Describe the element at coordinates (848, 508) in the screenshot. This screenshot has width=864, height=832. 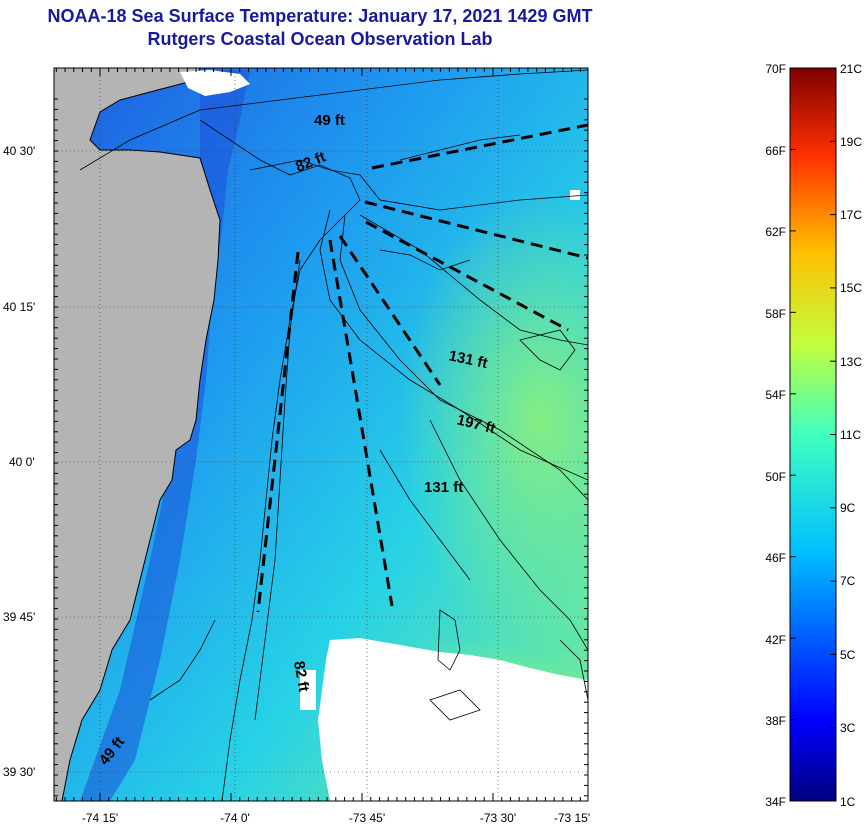
I see `colorbar-c-label: 9C` at that location.